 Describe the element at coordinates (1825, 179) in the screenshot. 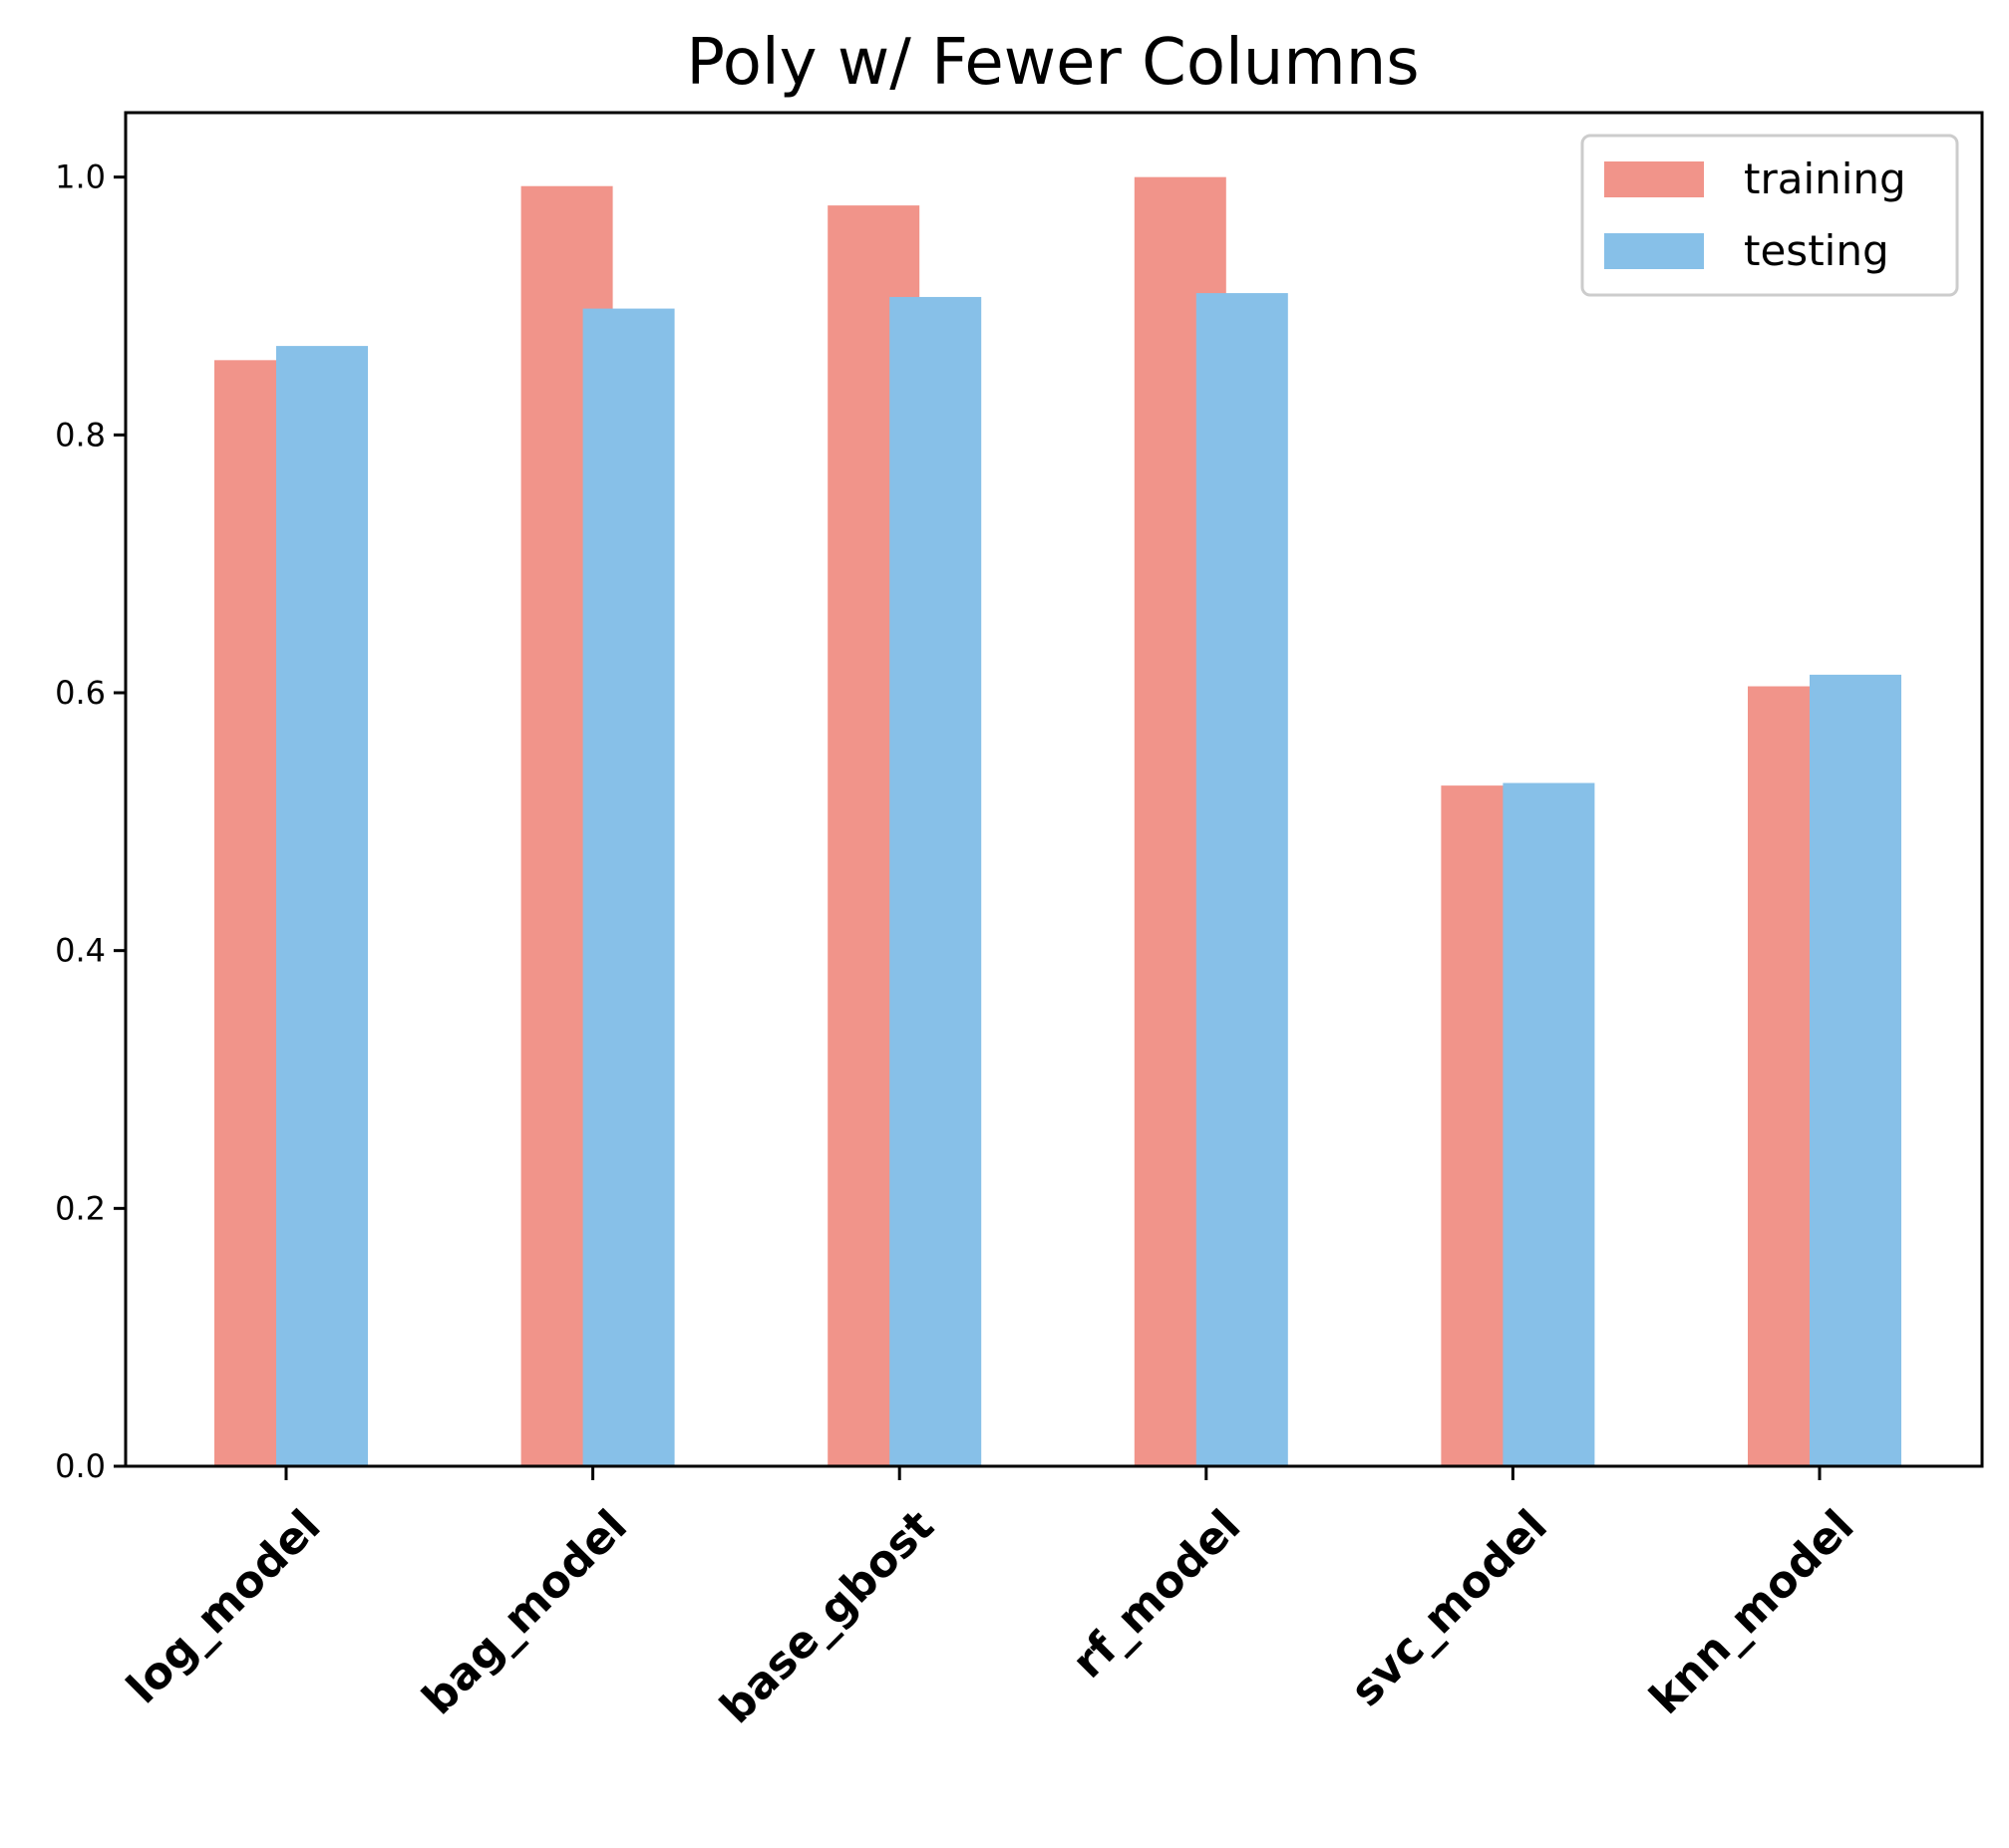

I see `legend-label-training: training` at that location.